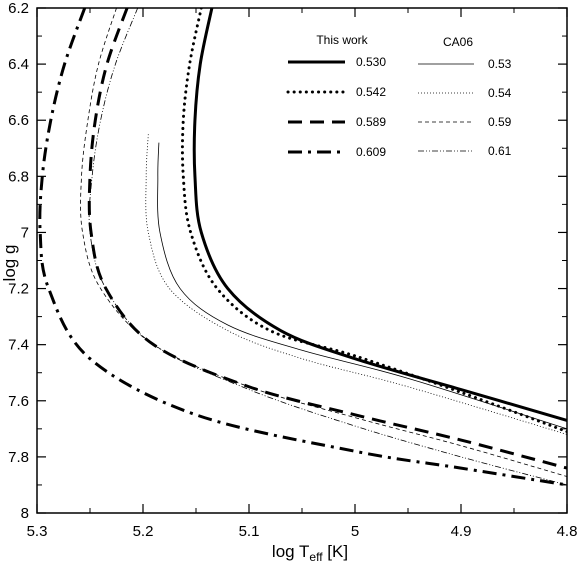 Image resolution: width=580 pixels, height=565 pixels. I want to click on y-tick-label: 7.2, so click(18, 289).